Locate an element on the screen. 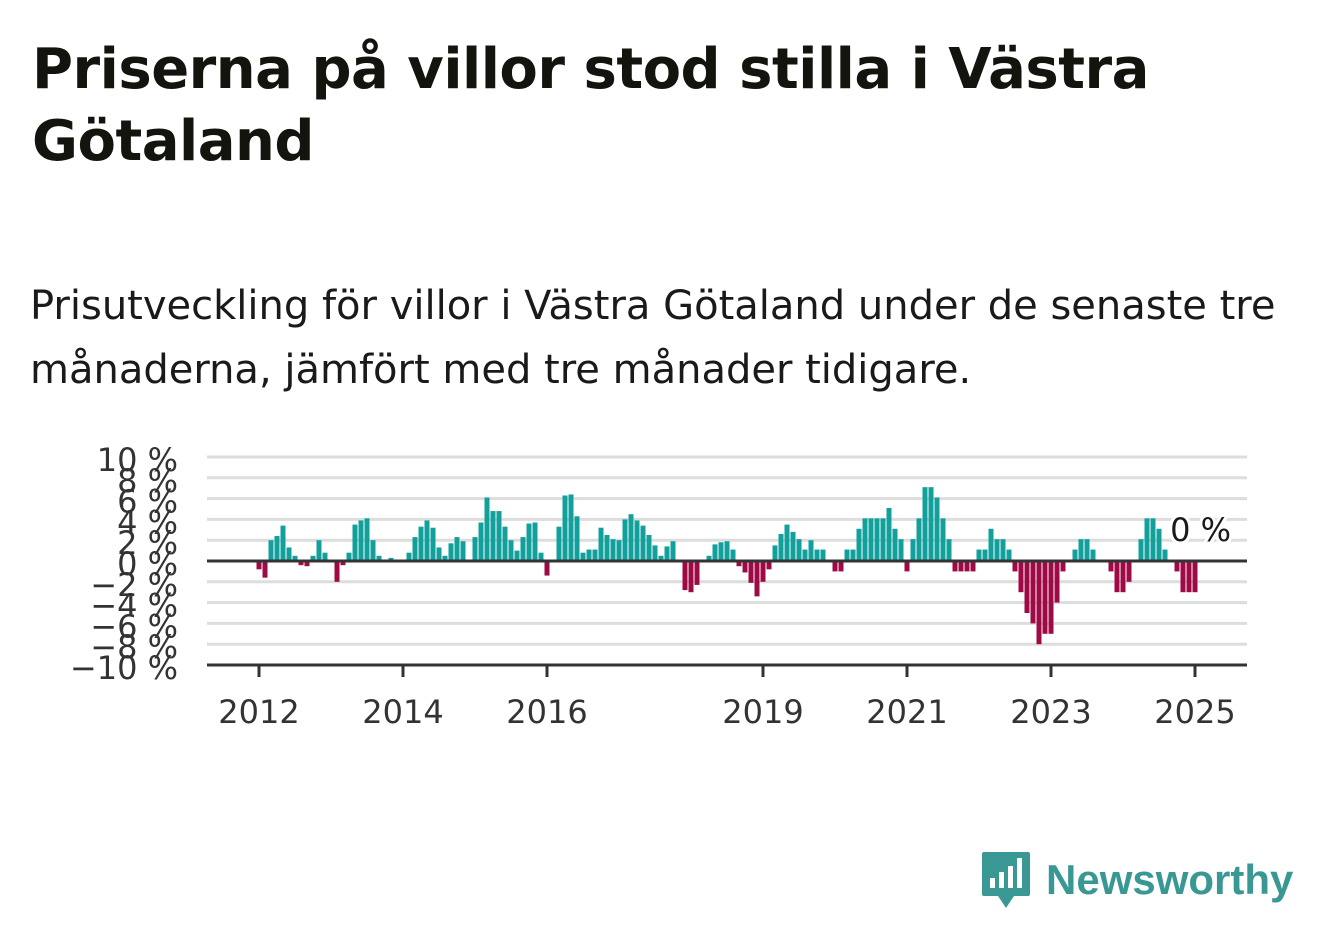 The width and height of the screenshot is (1322, 939). x-tick-label: 2019 is located at coordinates (762, 712).